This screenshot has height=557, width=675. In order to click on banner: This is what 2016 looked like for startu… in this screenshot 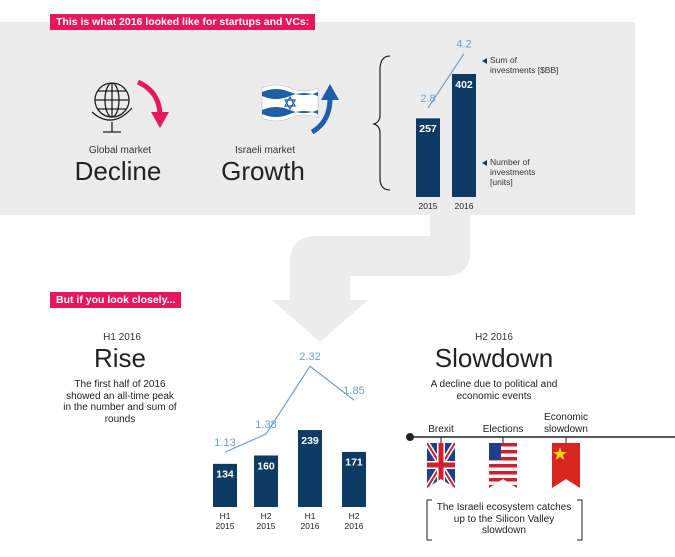, I will do `click(183, 22)`.